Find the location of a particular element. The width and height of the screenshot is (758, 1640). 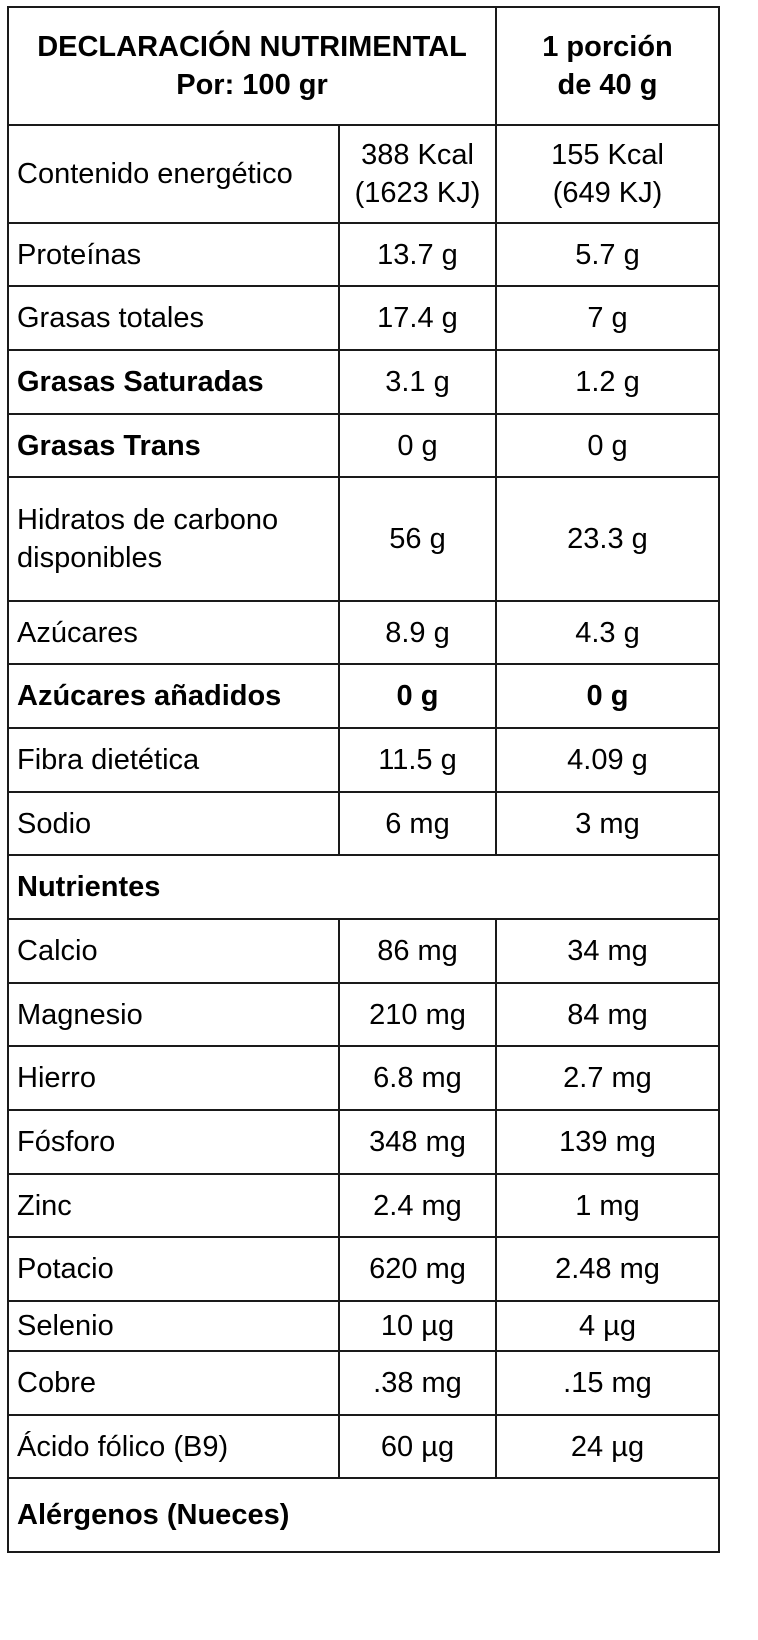

row-per100: 86 mg is located at coordinates (417, 951).